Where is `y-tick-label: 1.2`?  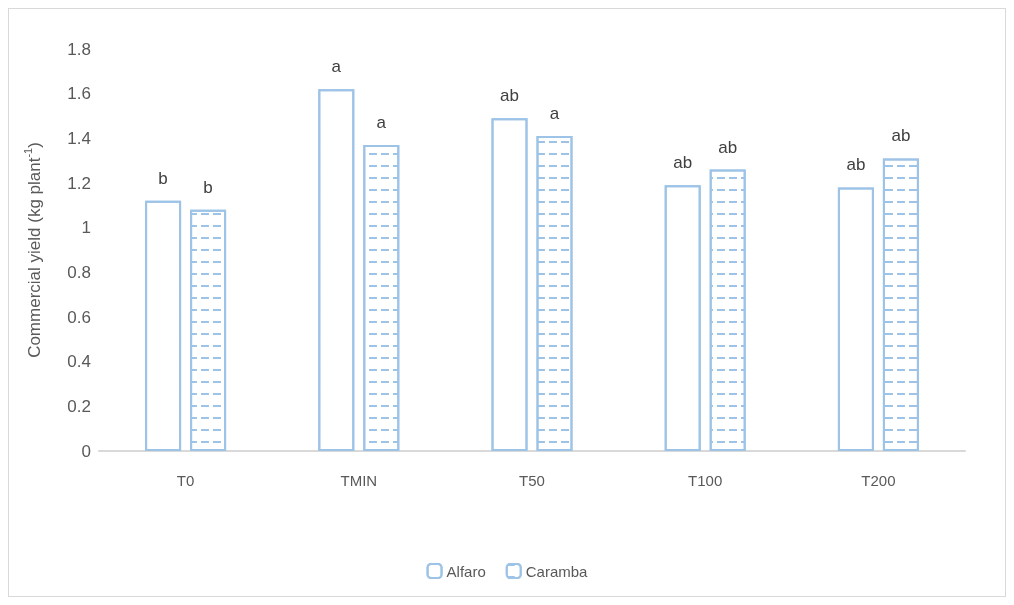
y-tick-label: 1.2 is located at coordinates (79, 183).